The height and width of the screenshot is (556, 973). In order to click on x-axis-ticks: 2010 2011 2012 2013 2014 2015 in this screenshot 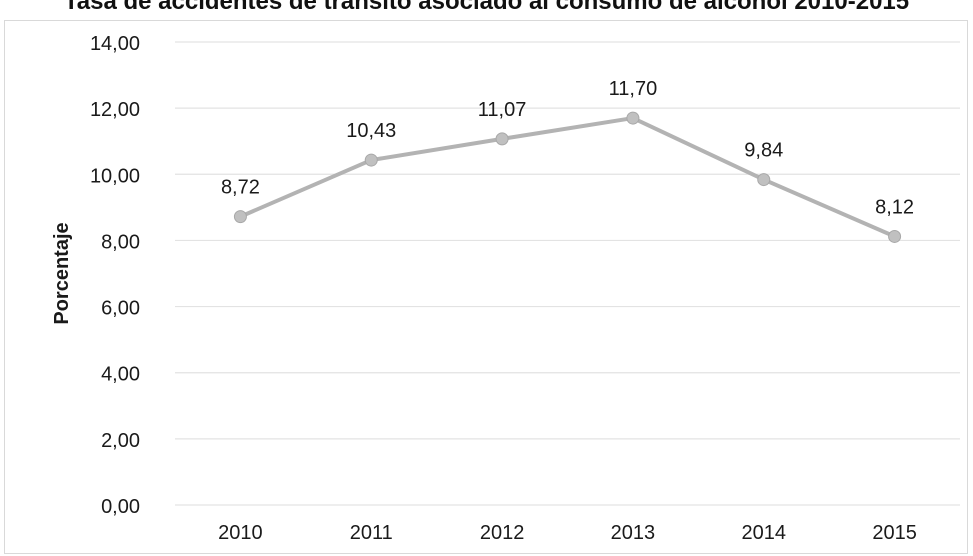, I will do `click(567, 533)`.